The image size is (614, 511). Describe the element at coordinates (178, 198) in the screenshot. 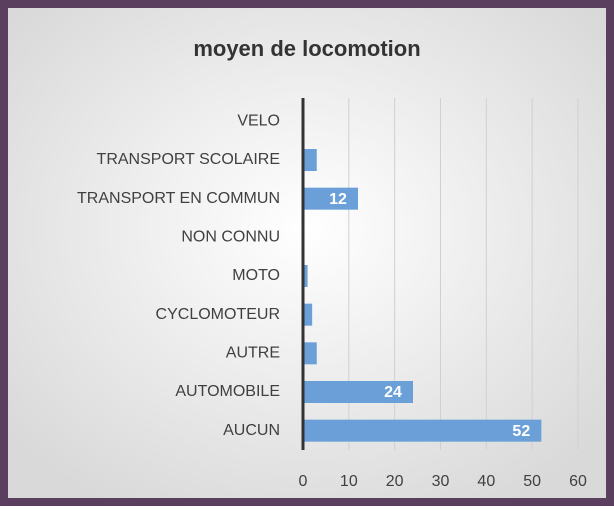

I see `y-tick-label: TRANSPORT EN COMMUN` at that location.